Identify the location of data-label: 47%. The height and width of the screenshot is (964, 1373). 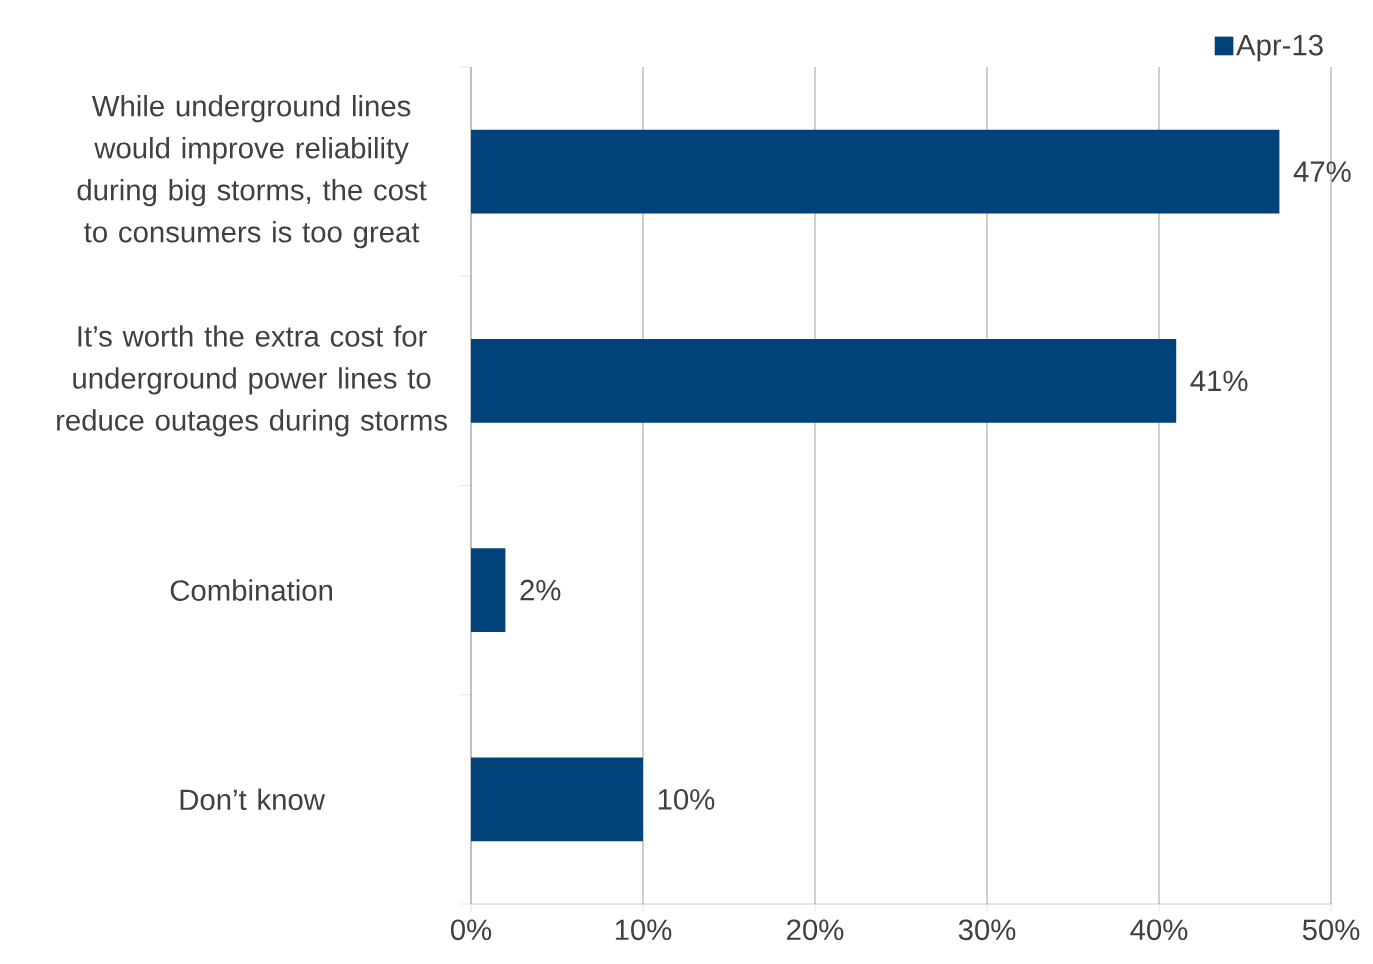
(1322, 171).